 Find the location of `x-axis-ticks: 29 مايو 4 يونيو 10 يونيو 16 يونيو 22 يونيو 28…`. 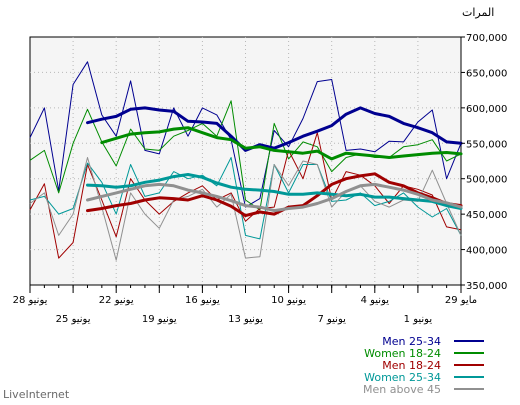

x-axis-ticks: 29 مايو 4 يونيو 10 يونيو 16 يونيو 22 يونيو 28… is located at coordinates (245, 305).